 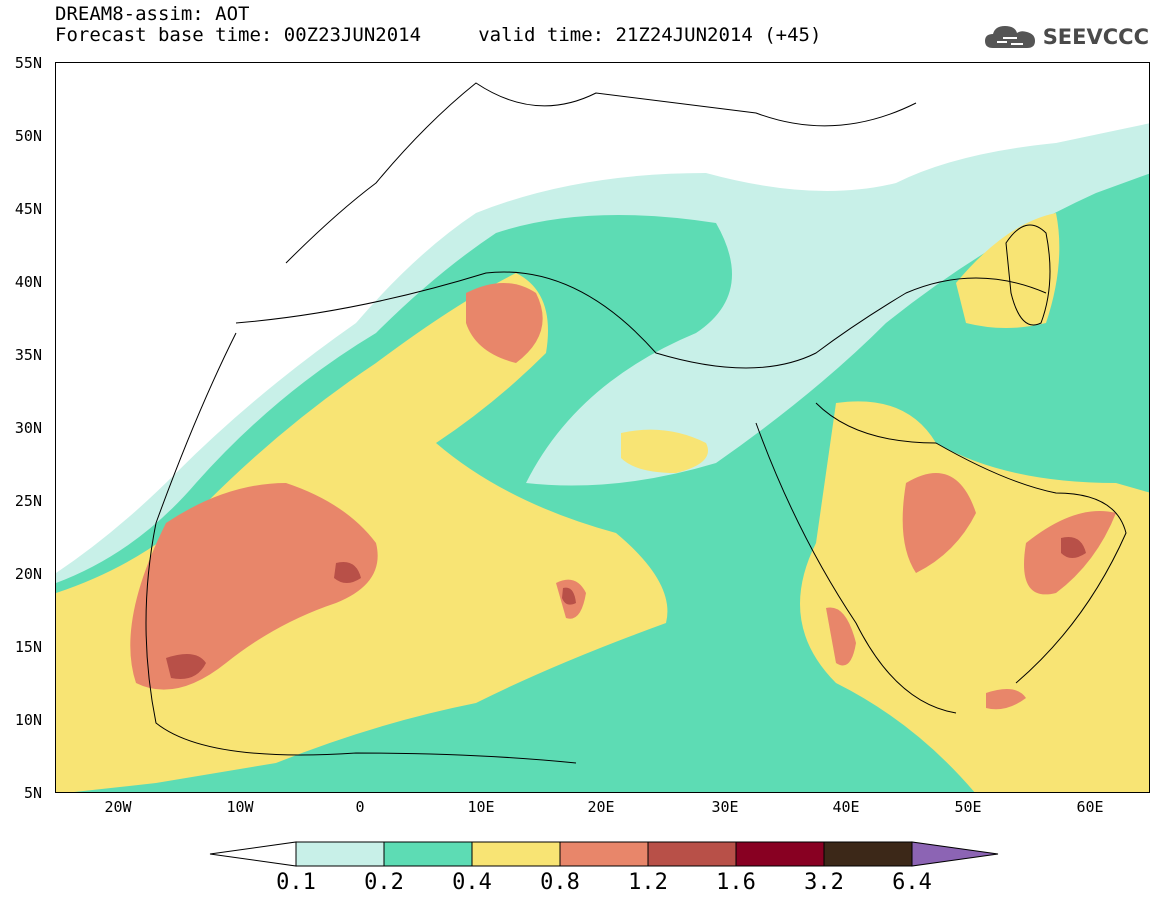 I want to click on colorbar-label: 6.4, so click(x=912, y=882).